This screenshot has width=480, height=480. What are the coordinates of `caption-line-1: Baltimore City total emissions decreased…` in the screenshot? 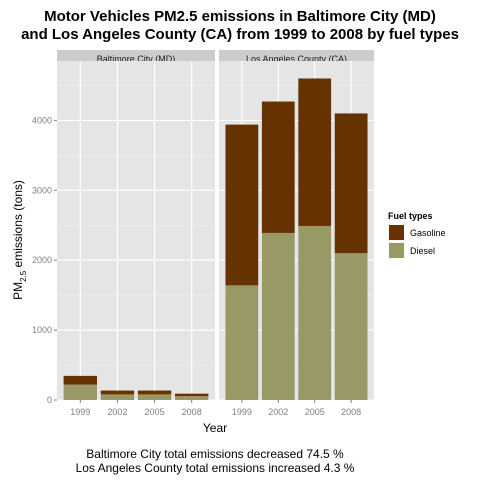 It's located at (215, 454).